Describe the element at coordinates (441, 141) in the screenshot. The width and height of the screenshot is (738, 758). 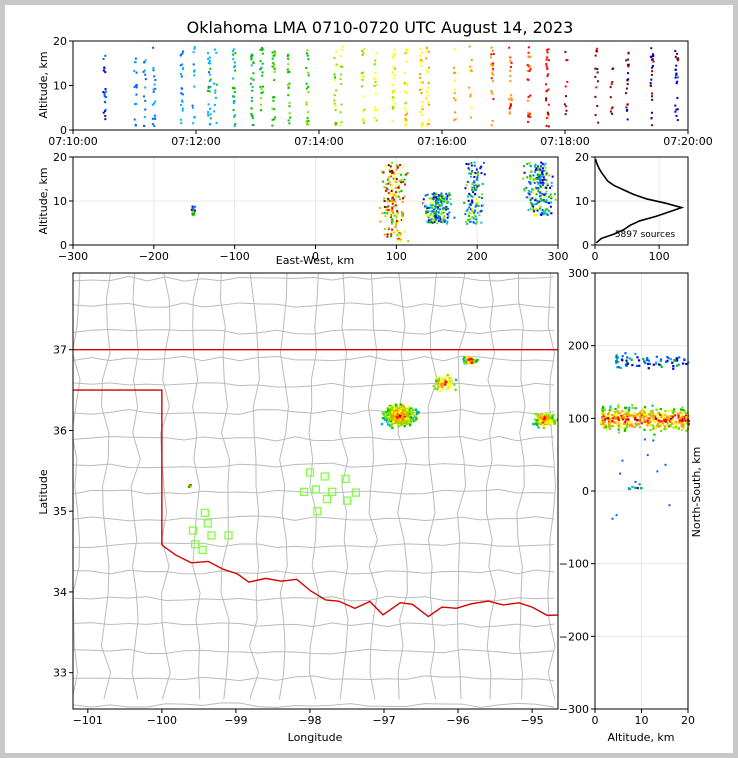
I see `time-height-x-tick-label: 07:16:00` at that location.